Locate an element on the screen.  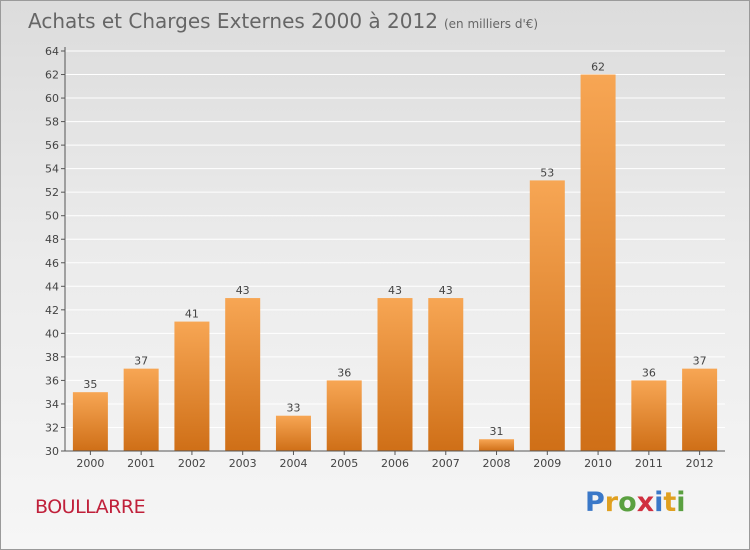
chart-subtitle: (en milliers d'€) is located at coordinates (491, 24).